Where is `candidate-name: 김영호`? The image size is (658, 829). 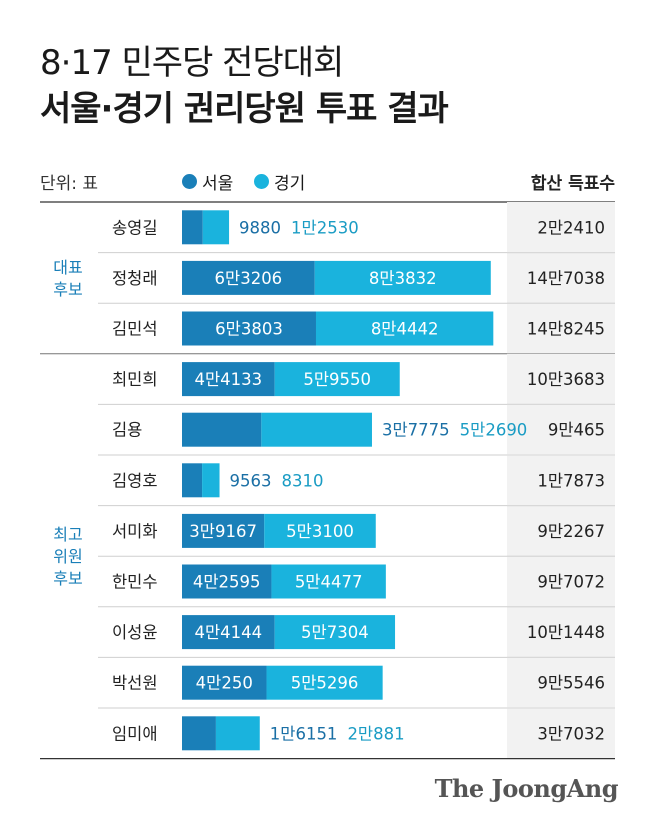 candidate-name: 김영호 is located at coordinates (135, 480).